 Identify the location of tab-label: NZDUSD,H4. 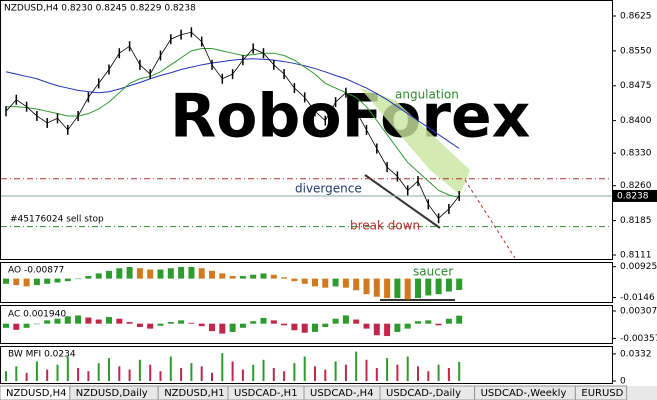
(36, 393).